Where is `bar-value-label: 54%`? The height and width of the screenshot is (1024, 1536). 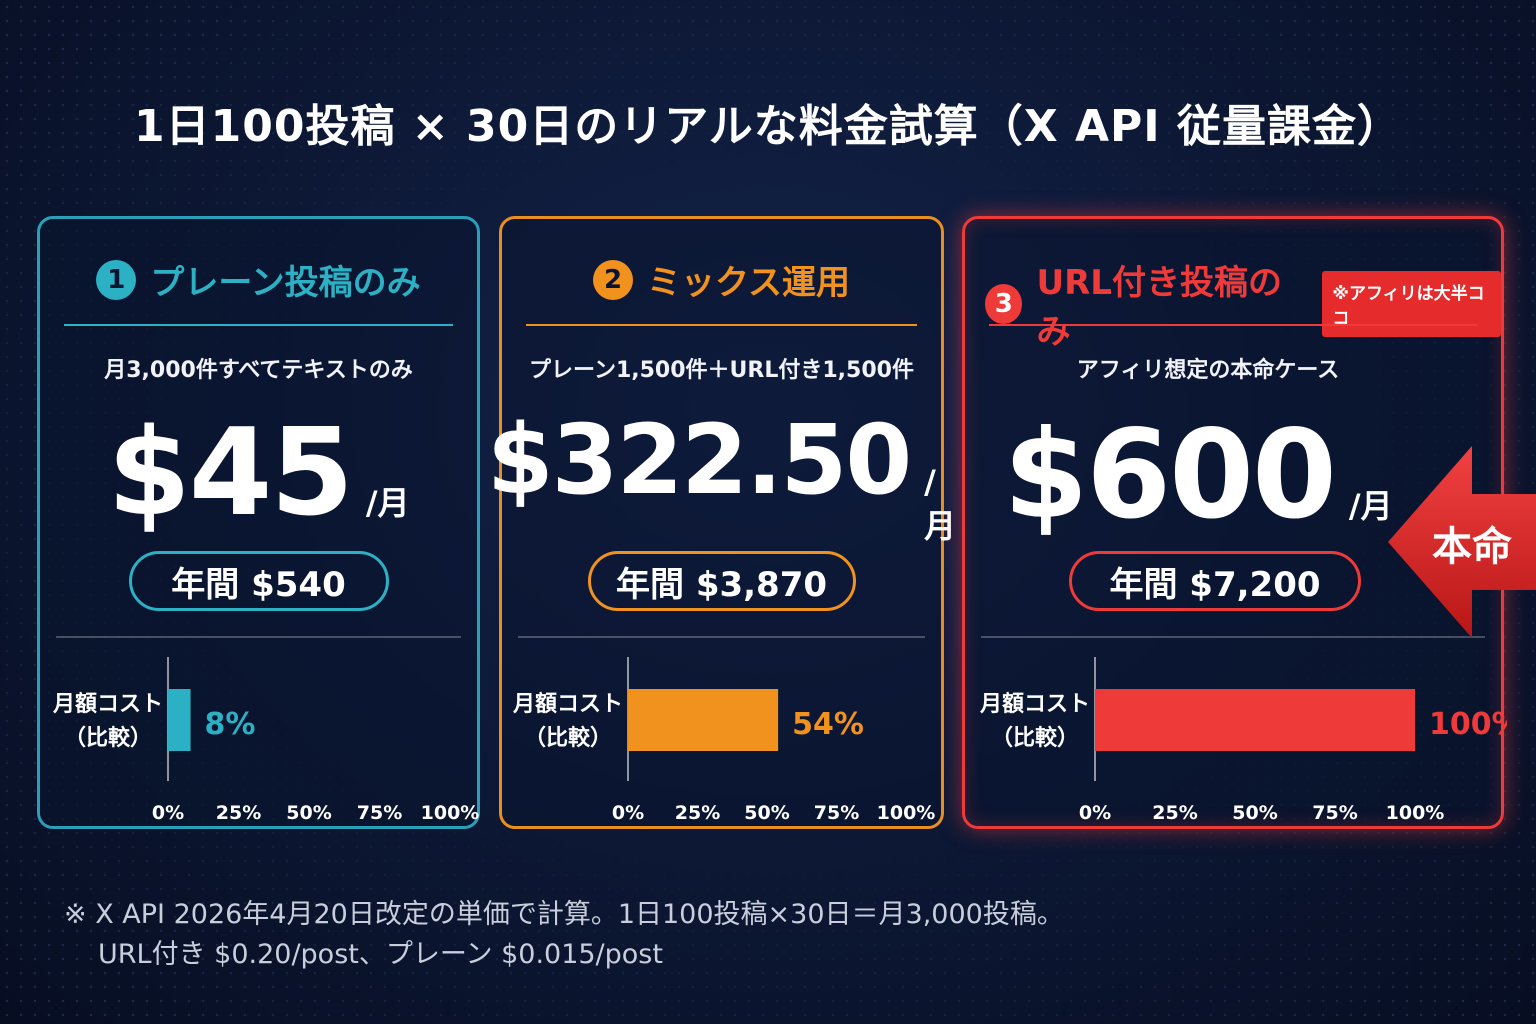
bar-value-label: 54% is located at coordinates (828, 724).